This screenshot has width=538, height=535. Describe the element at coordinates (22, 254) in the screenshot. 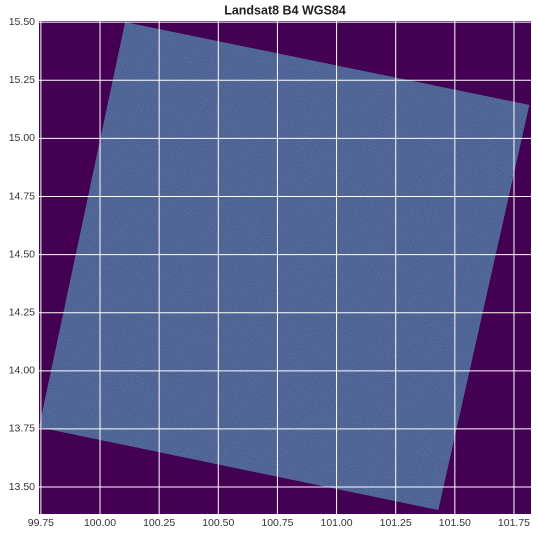

I see `y-tick-label: 14.50` at that location.